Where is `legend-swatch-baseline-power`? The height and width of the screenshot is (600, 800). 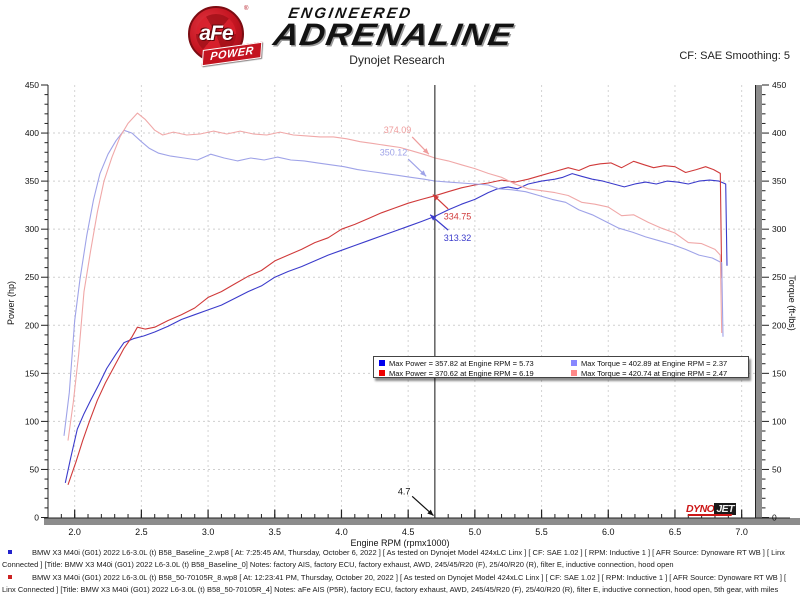
legend-swatch-baseline-power is located at coordinates (382, 363).